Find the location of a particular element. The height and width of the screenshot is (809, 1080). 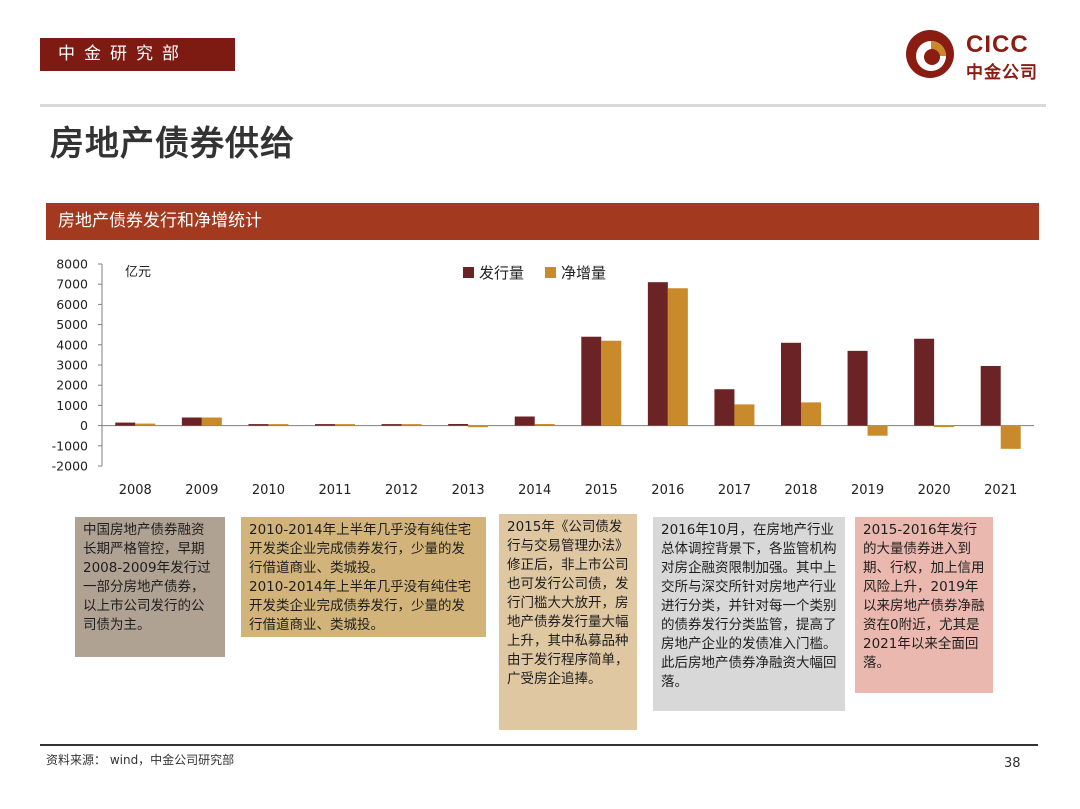

y-tick-label: 2000 is located at coordinates (72, 385).